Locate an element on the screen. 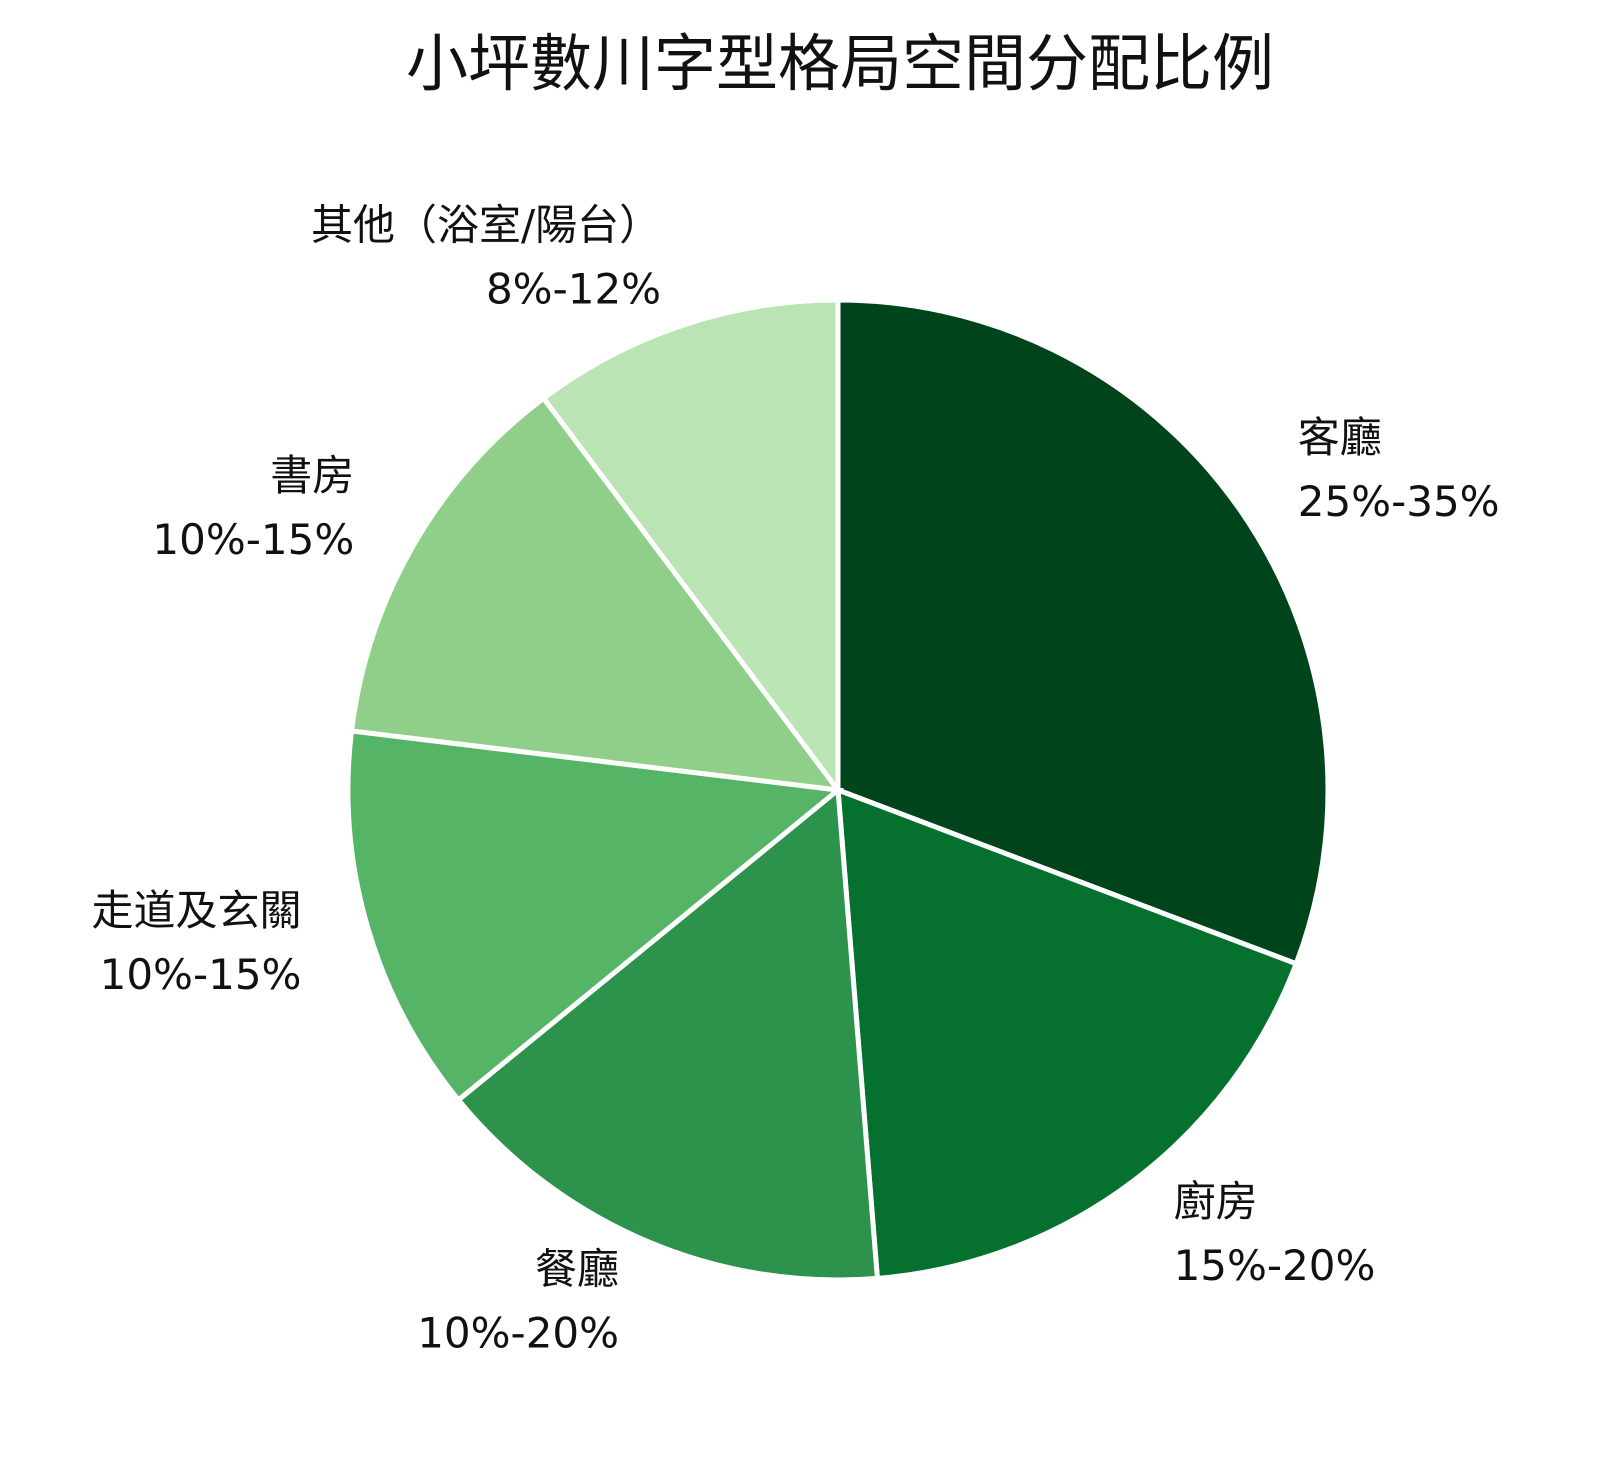 This screenshot has height=1472, width=1603. slice-label: 書房 is located at coordinates (312, 475).